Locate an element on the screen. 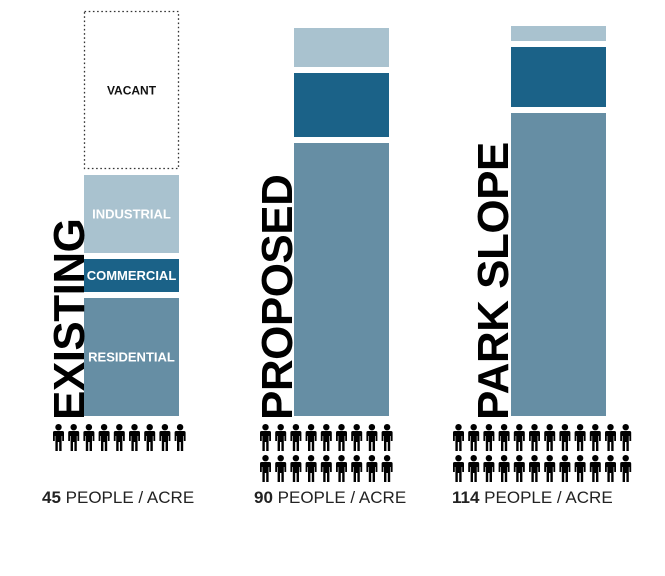 Image resolution: width=665 pixels, height=576 pixels. segment-label-industrial: INDUSTRIAL is located at coordinates (131, 214).